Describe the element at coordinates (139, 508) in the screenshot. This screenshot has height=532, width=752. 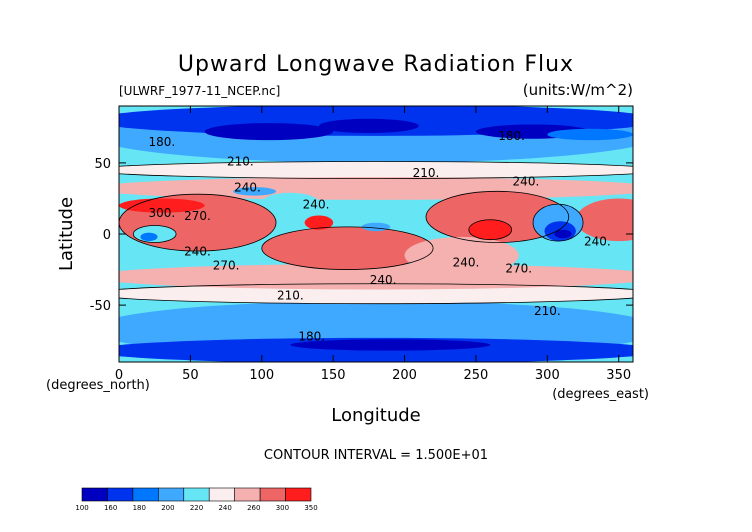
I see `colorbar-tick-label: 180` at that location.